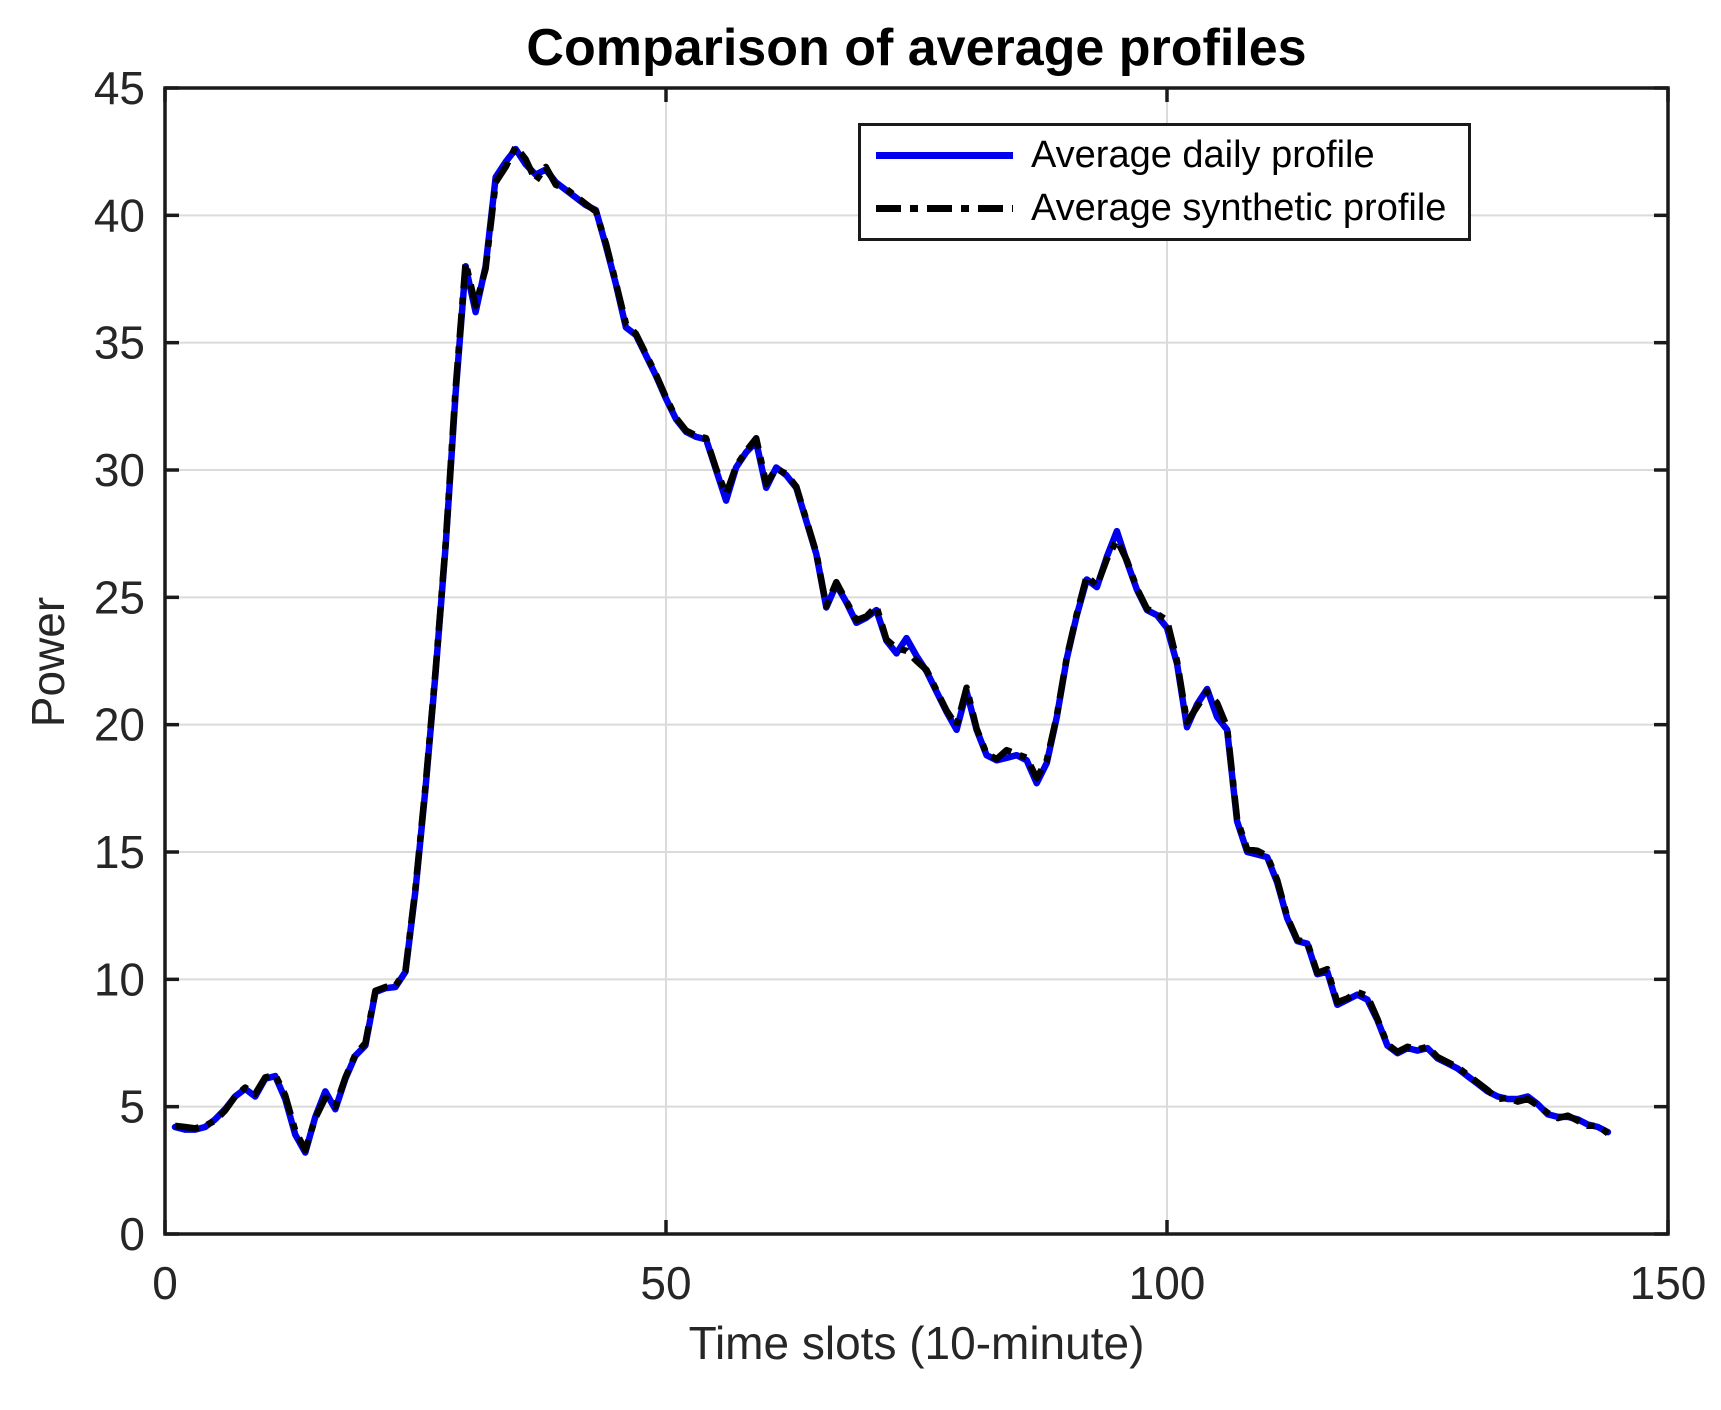 This screenshot has width=1721, height=1410. Describe the element at coordinates (119, 725) in the screenshot. I see `y-tick-label: 20` at that location.